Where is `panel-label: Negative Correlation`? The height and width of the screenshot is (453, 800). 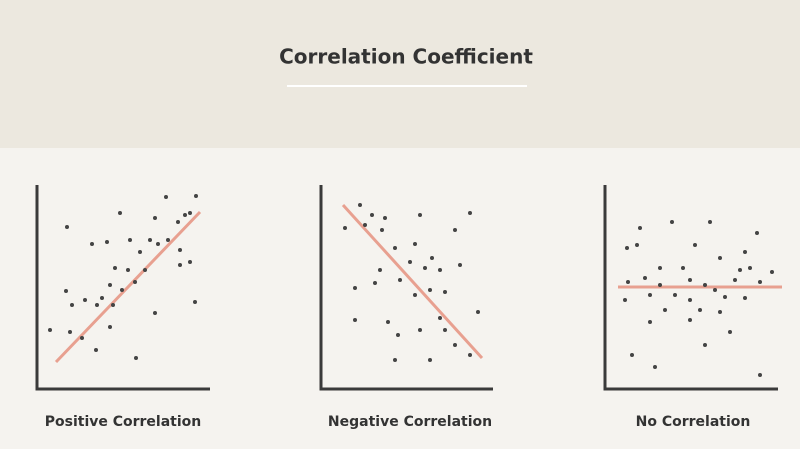 panel-label: Negative Correlation is located at coordinates (410, 422).